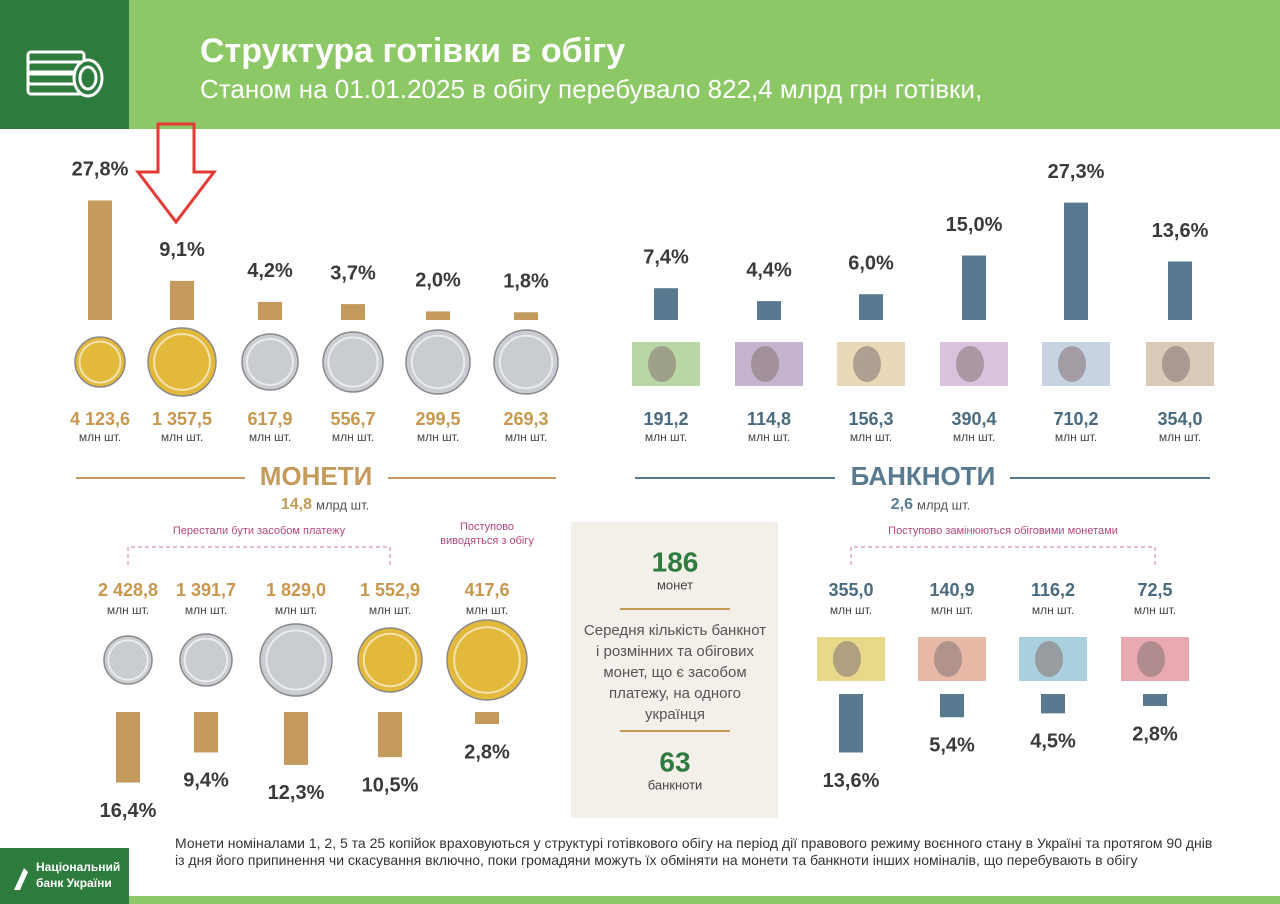  I want to click on bracket, so click(259, 555).